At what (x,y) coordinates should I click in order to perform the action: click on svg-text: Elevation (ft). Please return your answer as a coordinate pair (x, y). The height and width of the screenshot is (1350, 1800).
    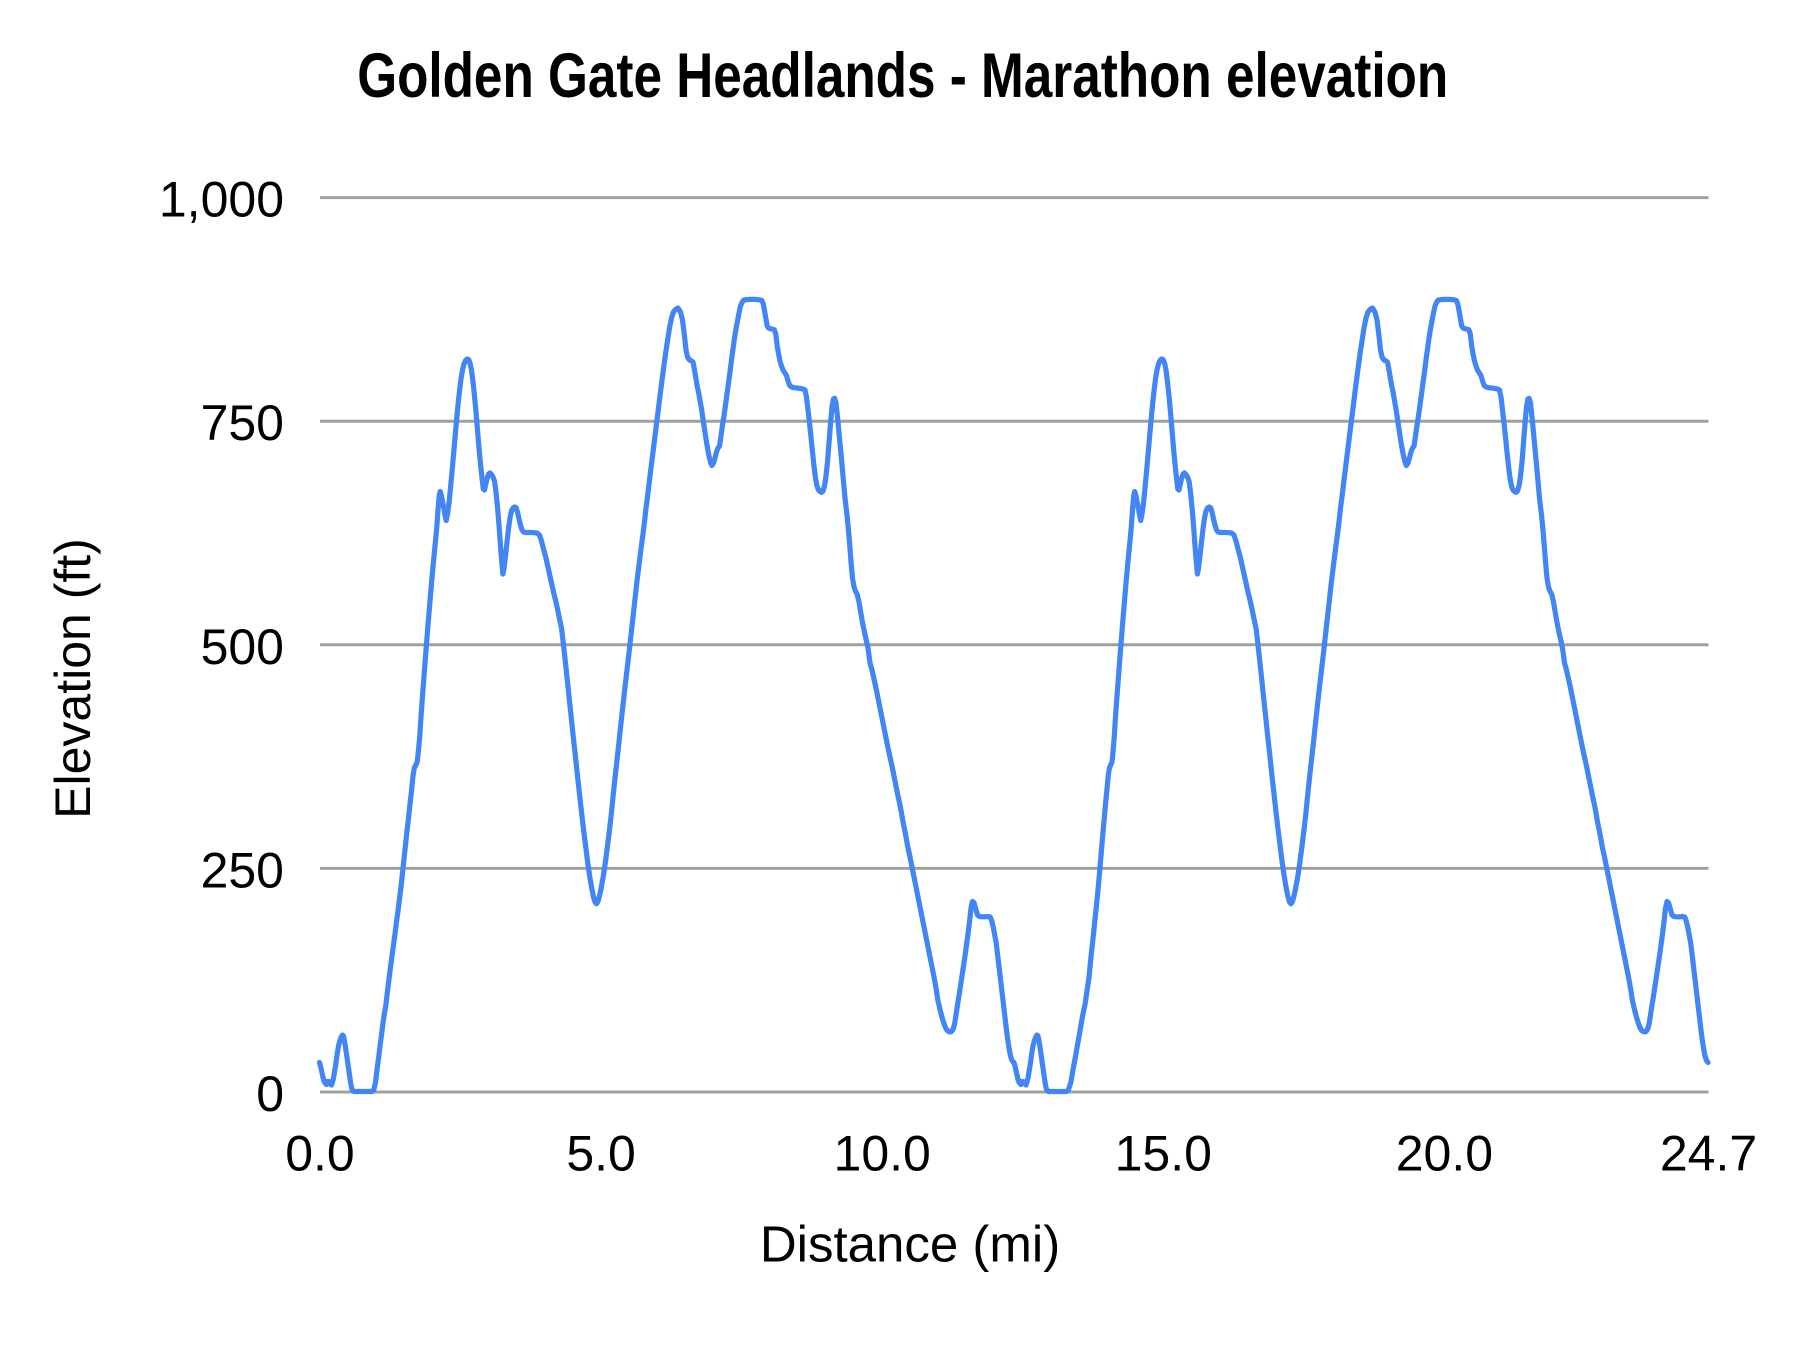
    Looking at the image, I should click on (73, 678).